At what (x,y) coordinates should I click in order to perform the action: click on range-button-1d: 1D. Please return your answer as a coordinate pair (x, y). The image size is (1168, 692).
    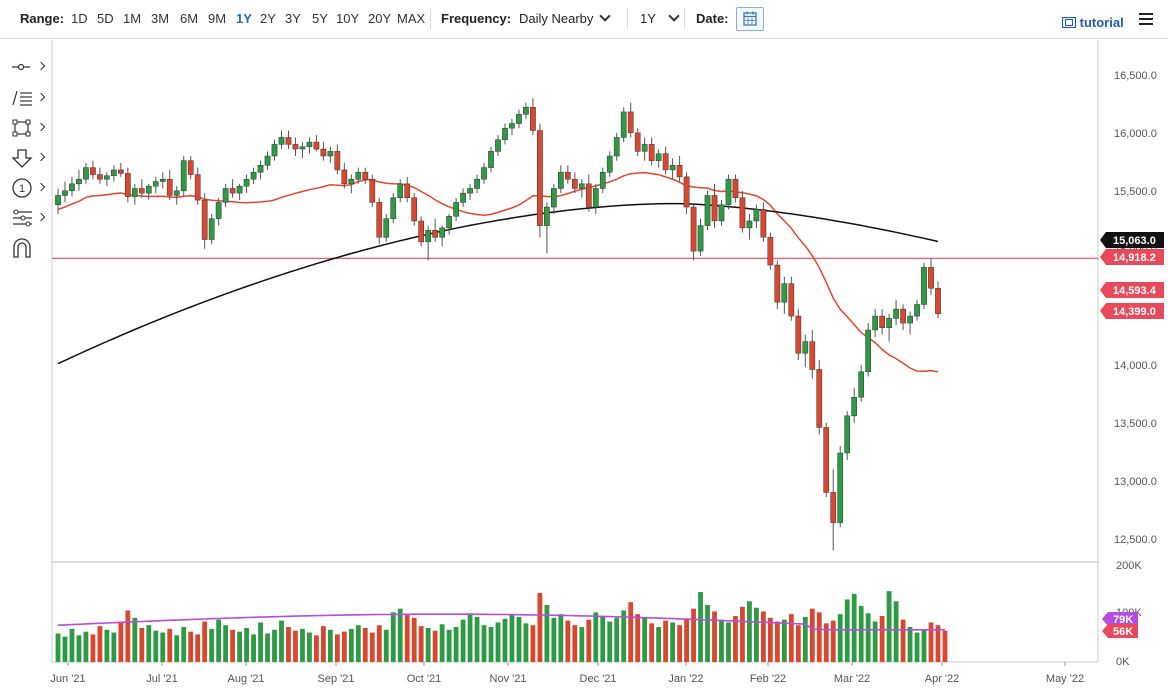
    Looking at the image, I should click on (79, 18).